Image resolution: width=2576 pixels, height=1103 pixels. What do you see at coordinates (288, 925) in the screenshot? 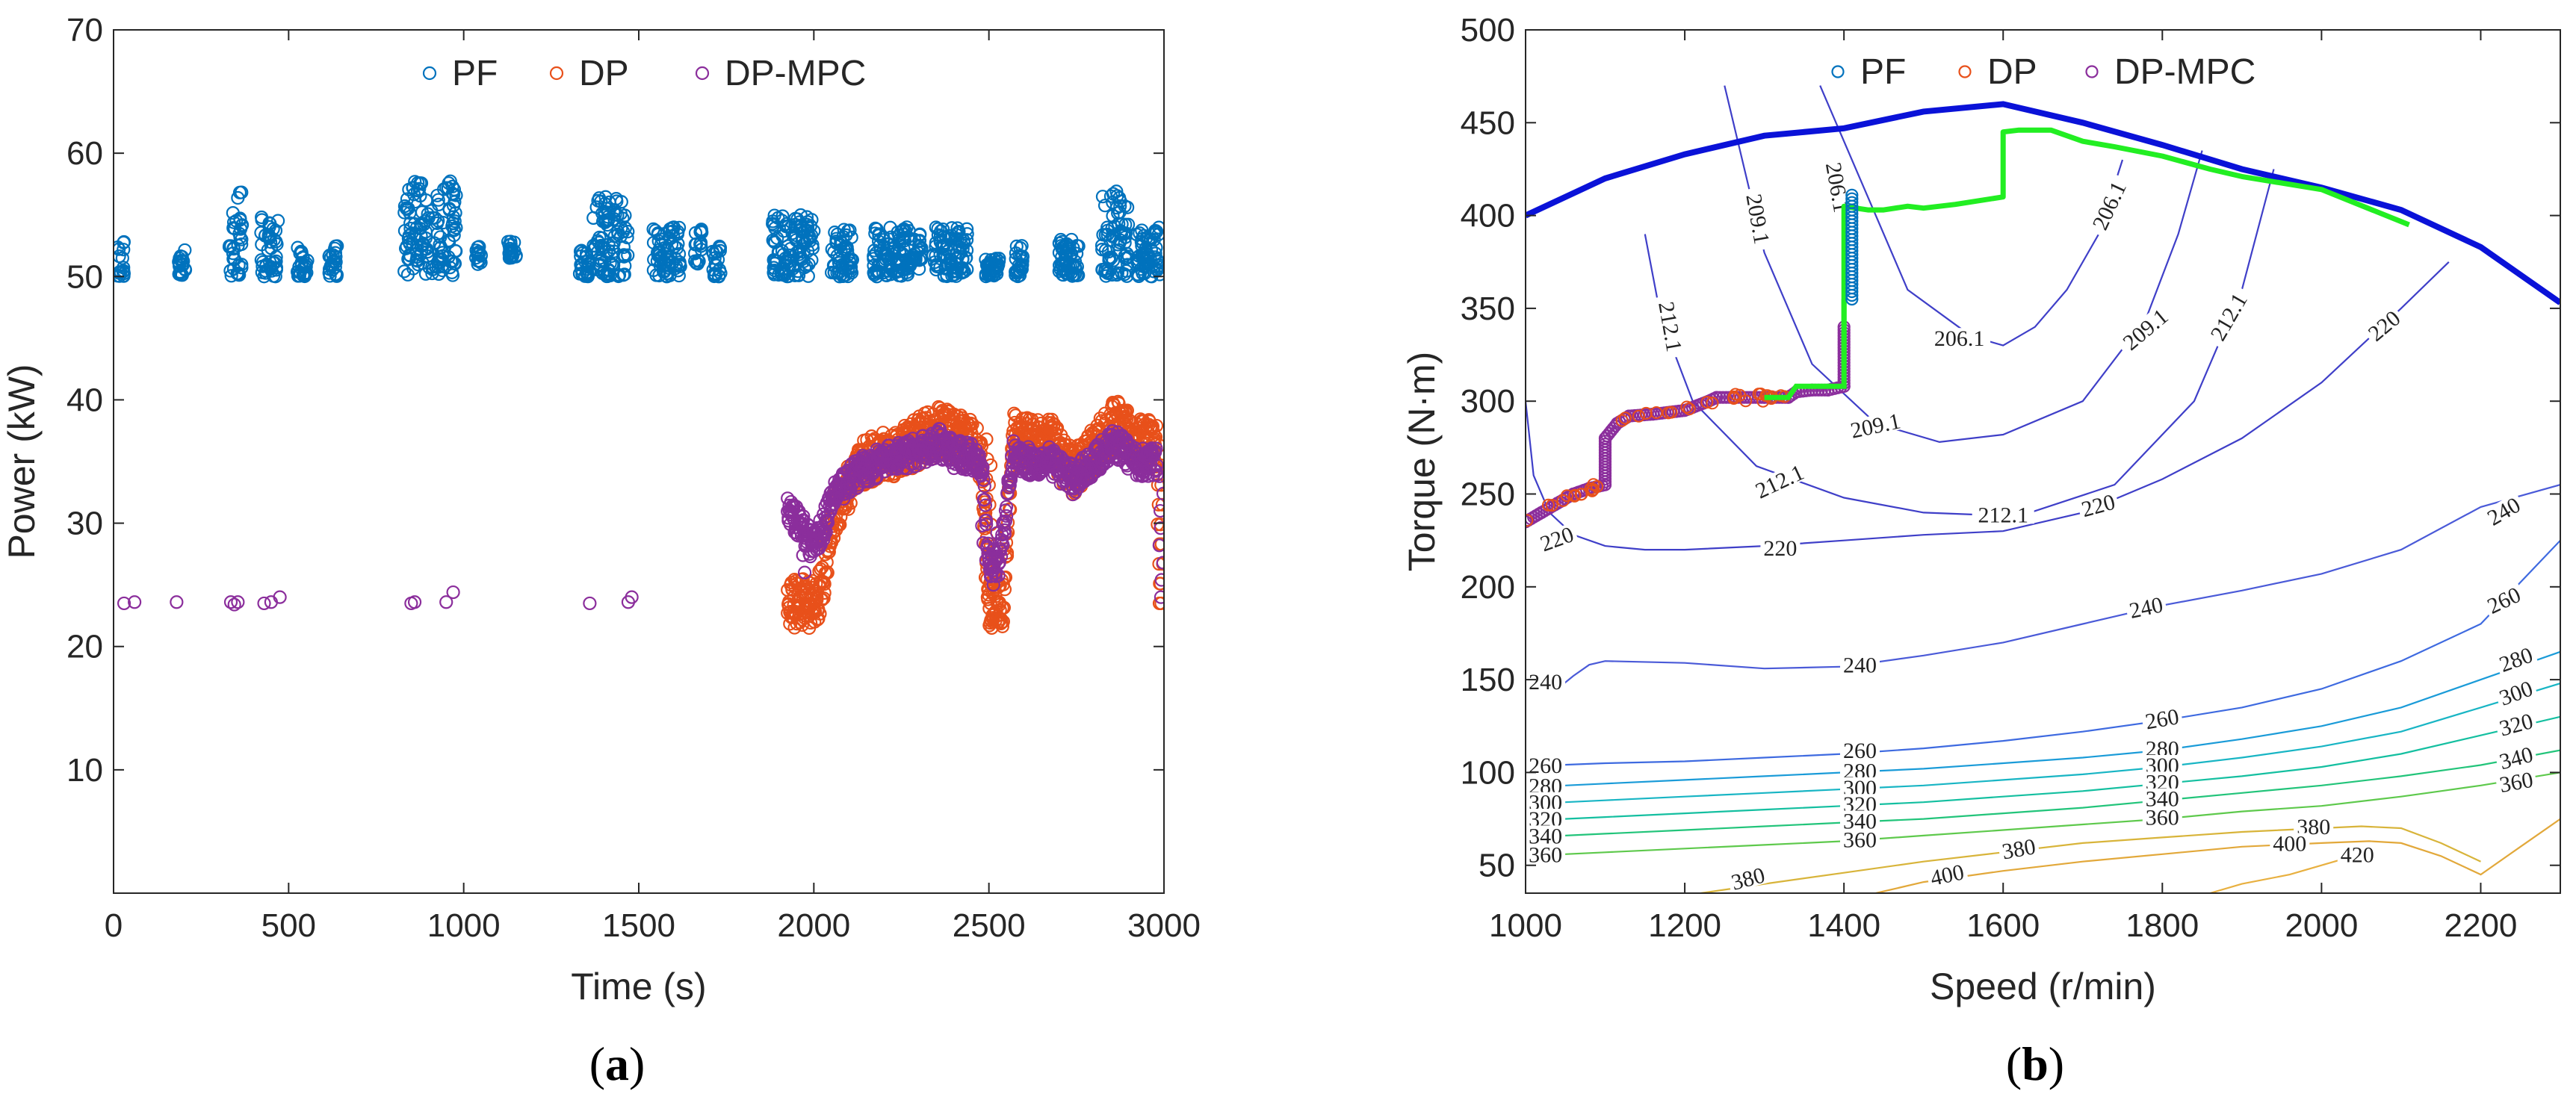
I see `chart-a-x-tick-label: 500` at bounding box center [288, 925].